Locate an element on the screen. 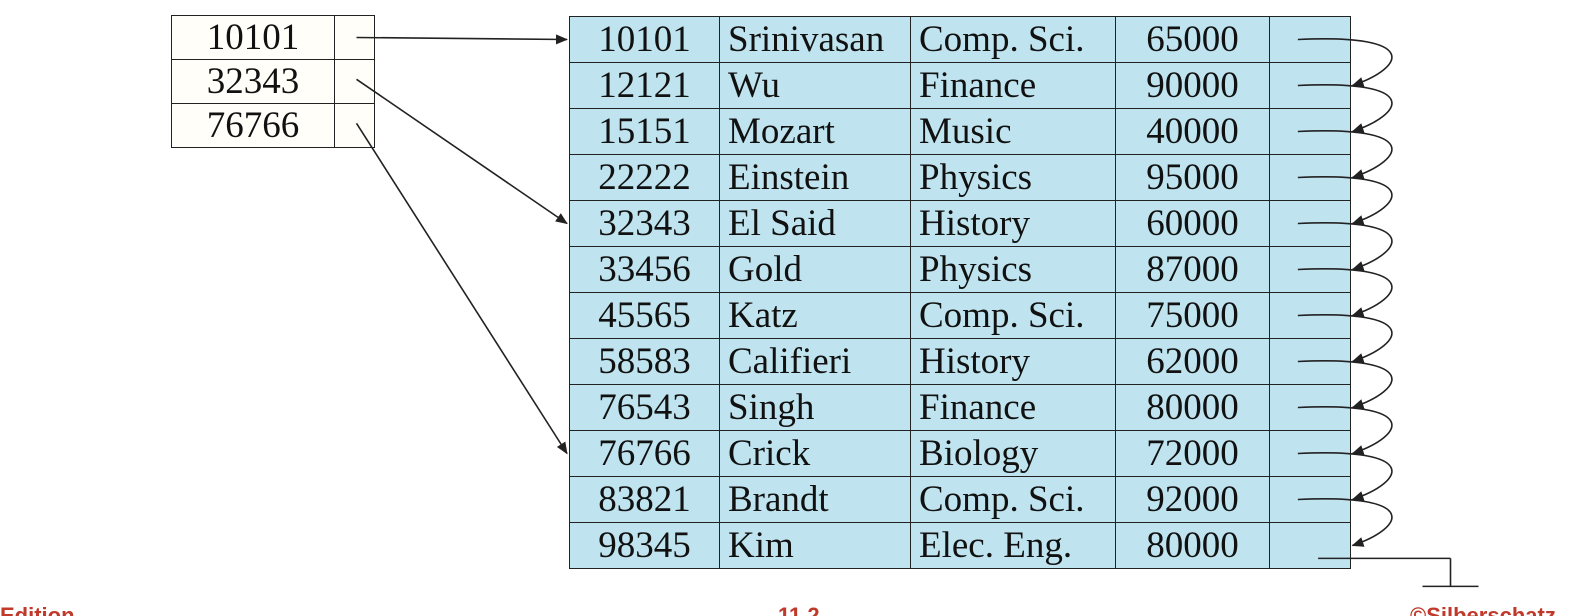 This screenshot has height=616, width=1570. record-row: 12121 Wu Finance 90000 is located at coordinates (960, 85).